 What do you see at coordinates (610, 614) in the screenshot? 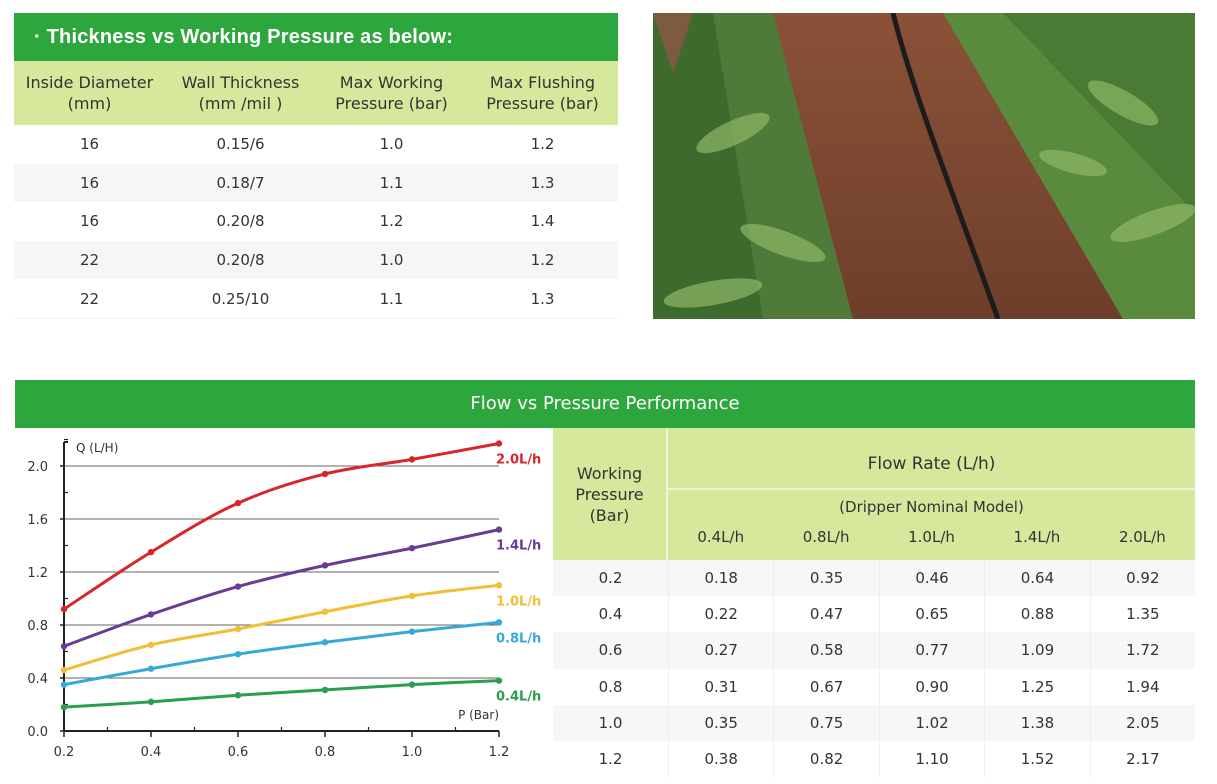
I see `table-cell: 0.4` at bounding box center [610, 614].